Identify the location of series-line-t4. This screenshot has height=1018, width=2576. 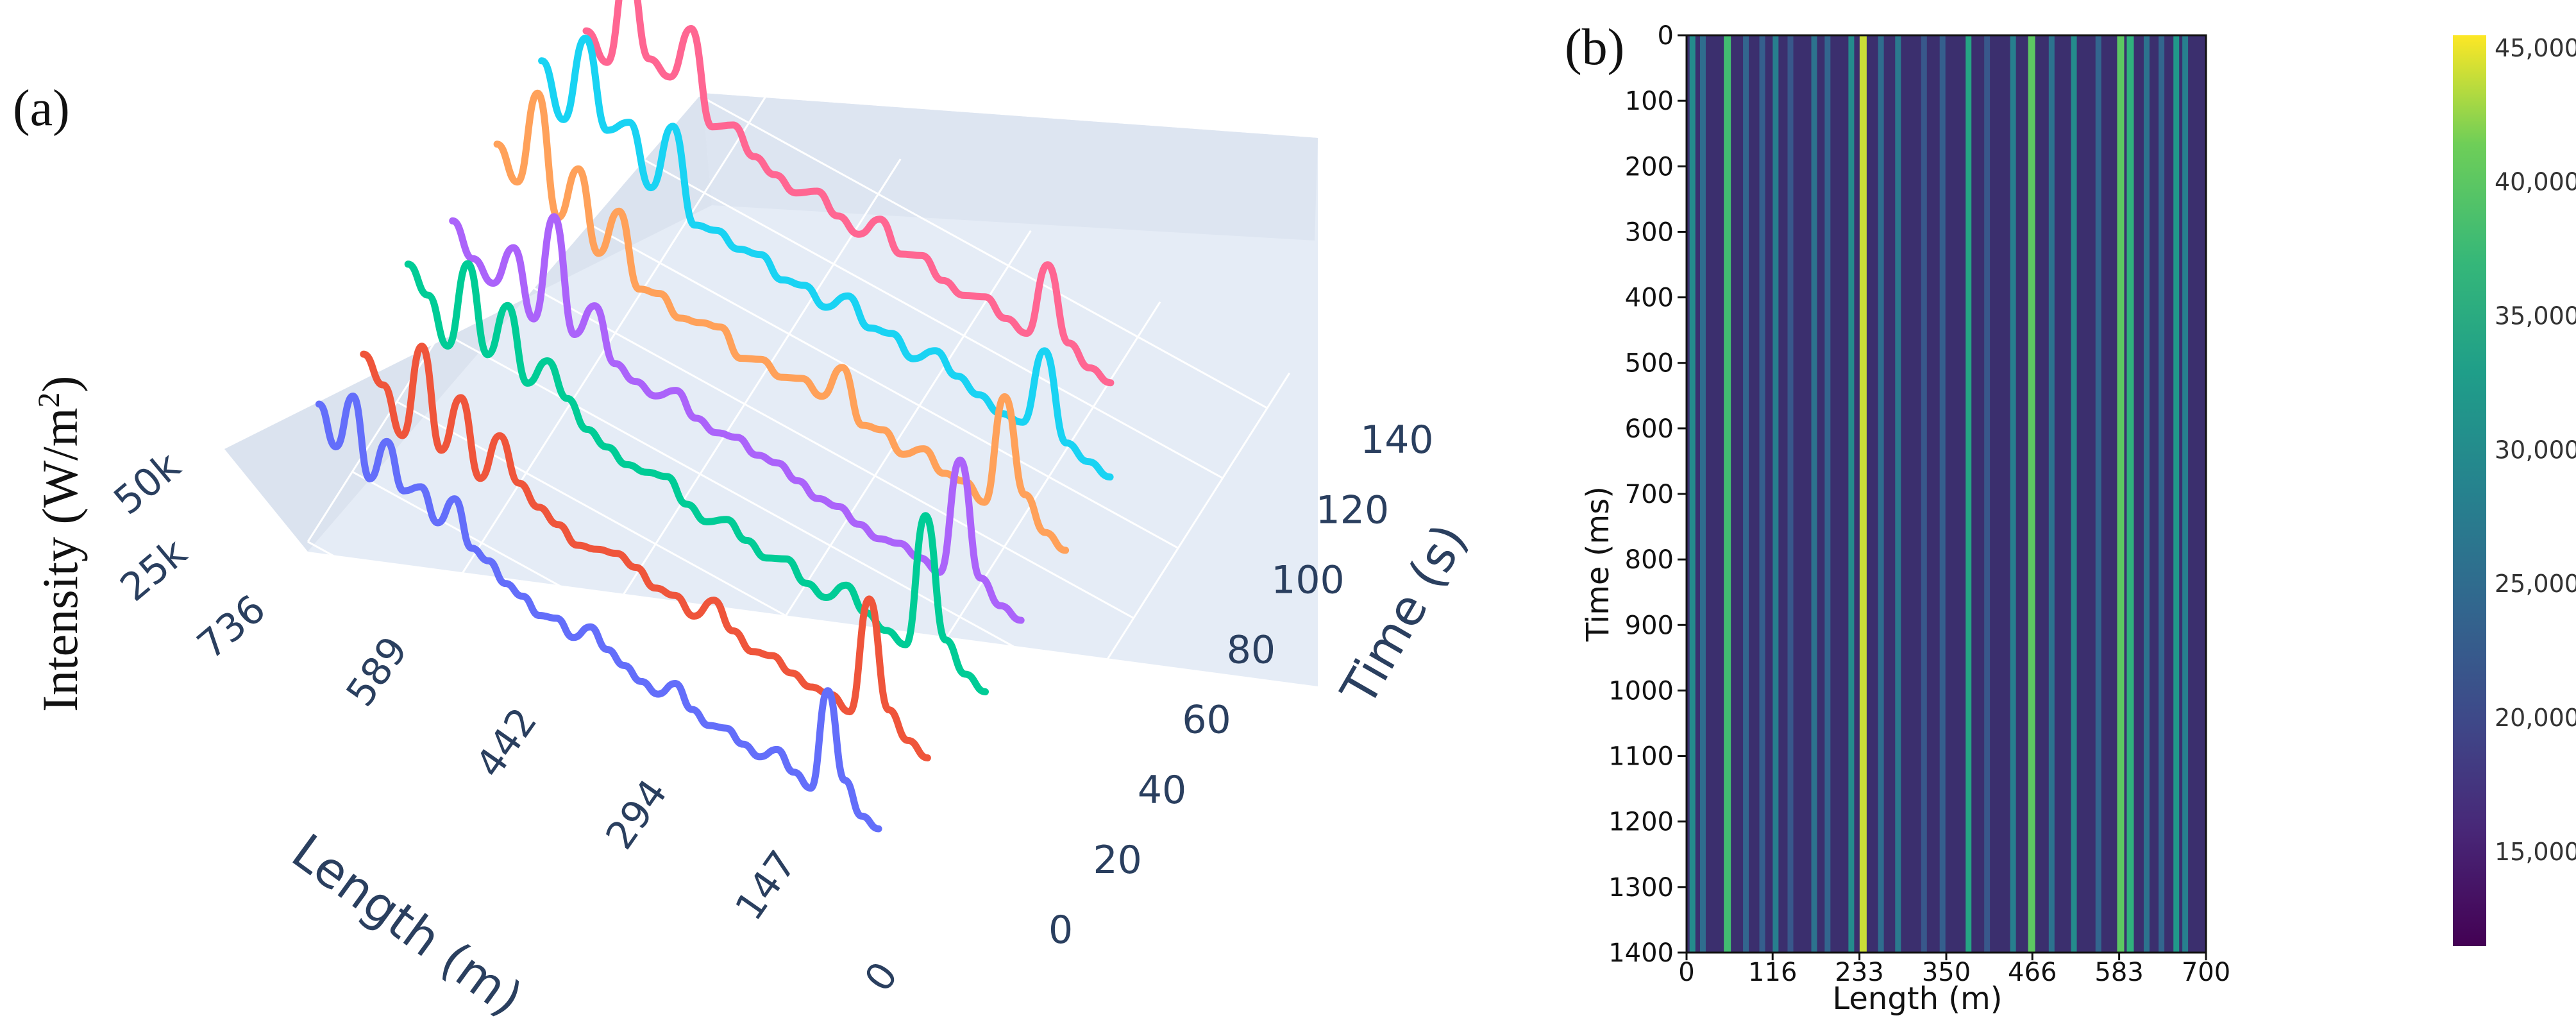
(781, 321).